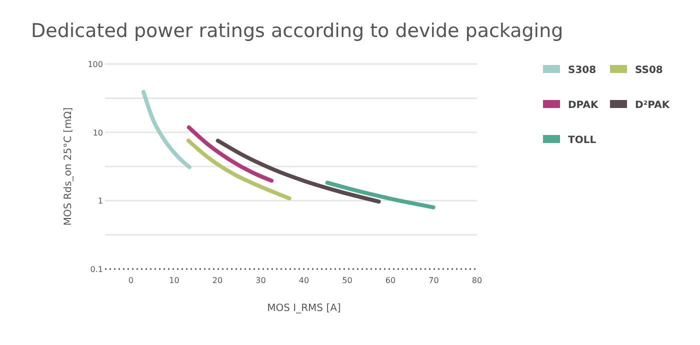 The width and height of the screenshot is (700, 345). I want to click on y-axis-title: MOS Rds_on 25°C [mΩ], so click(68, 166).